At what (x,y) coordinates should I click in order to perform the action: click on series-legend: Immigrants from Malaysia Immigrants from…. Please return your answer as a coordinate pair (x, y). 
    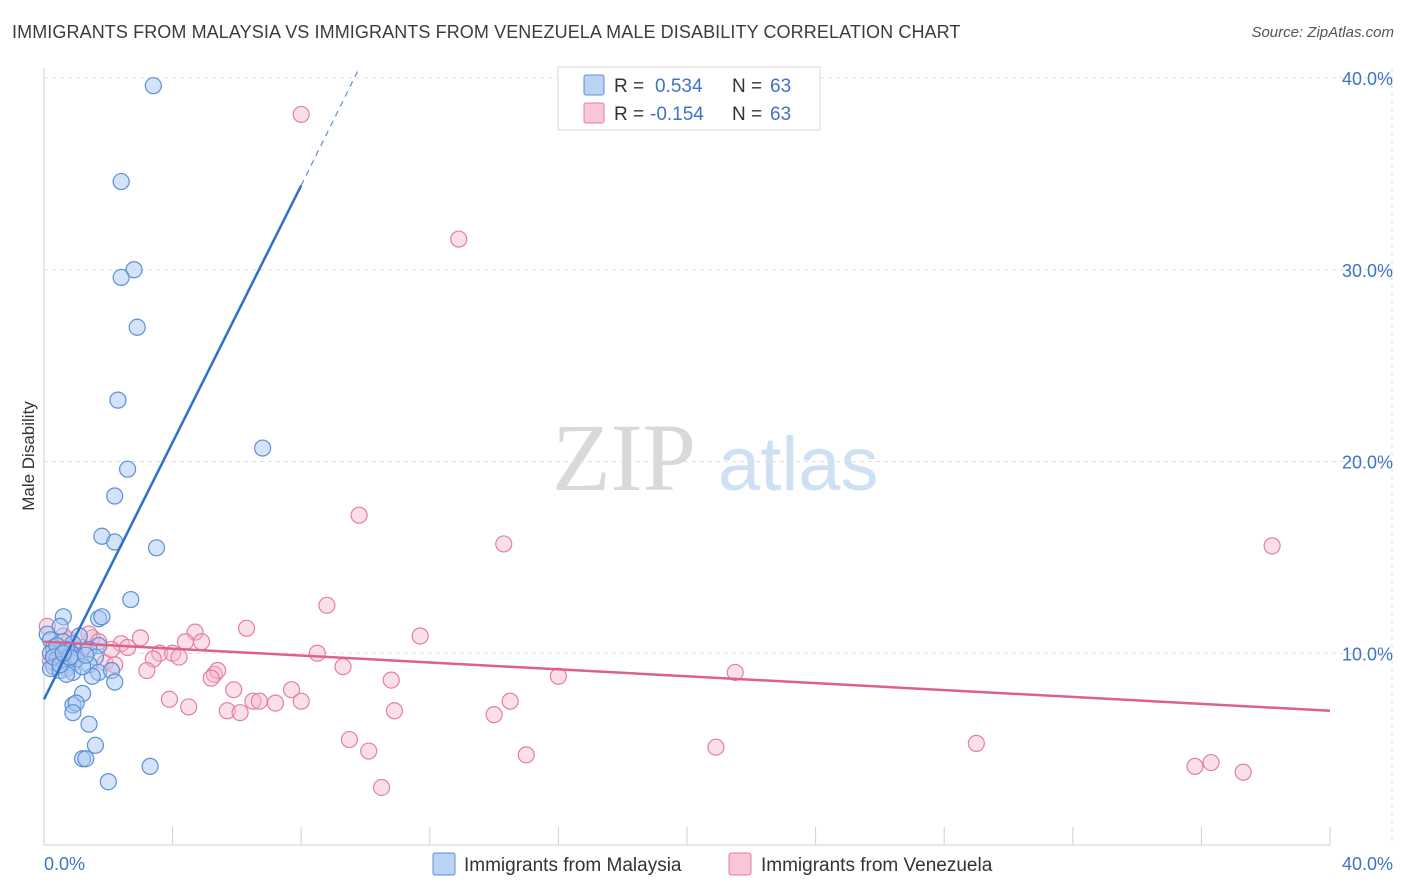
    Looking at the image, I should click on (712, 864).